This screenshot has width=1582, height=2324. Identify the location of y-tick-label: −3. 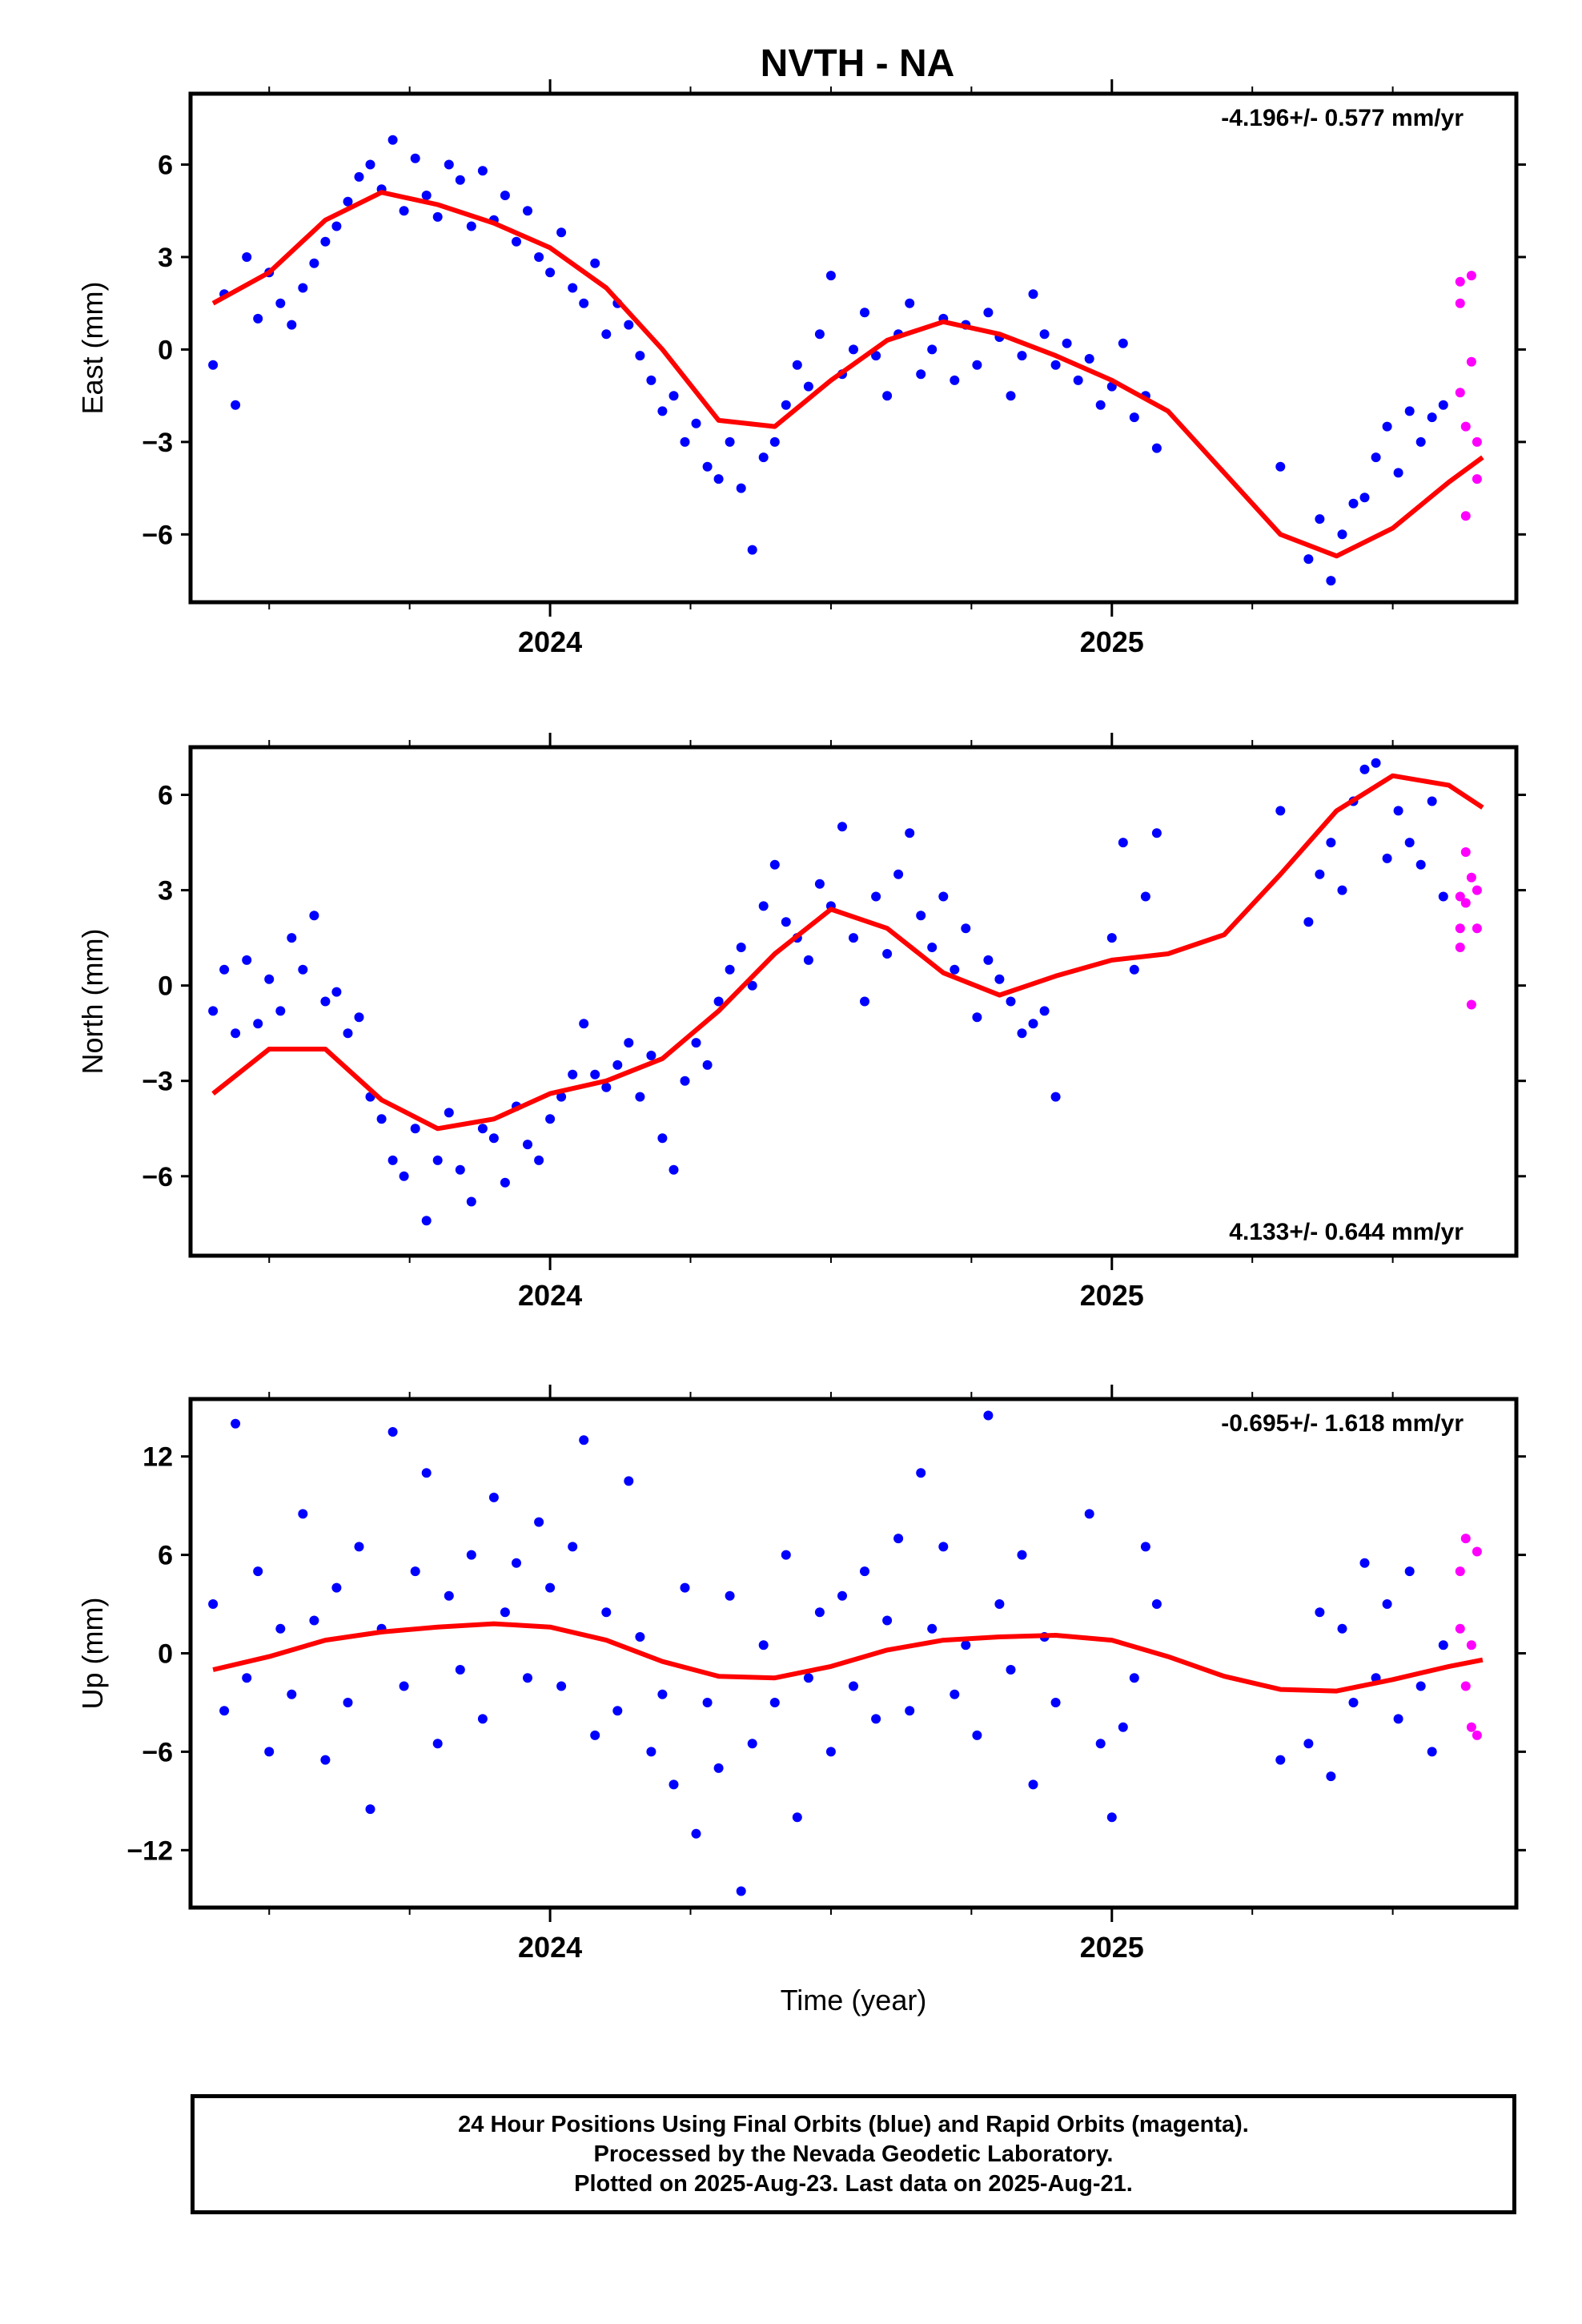
(157, 1082).